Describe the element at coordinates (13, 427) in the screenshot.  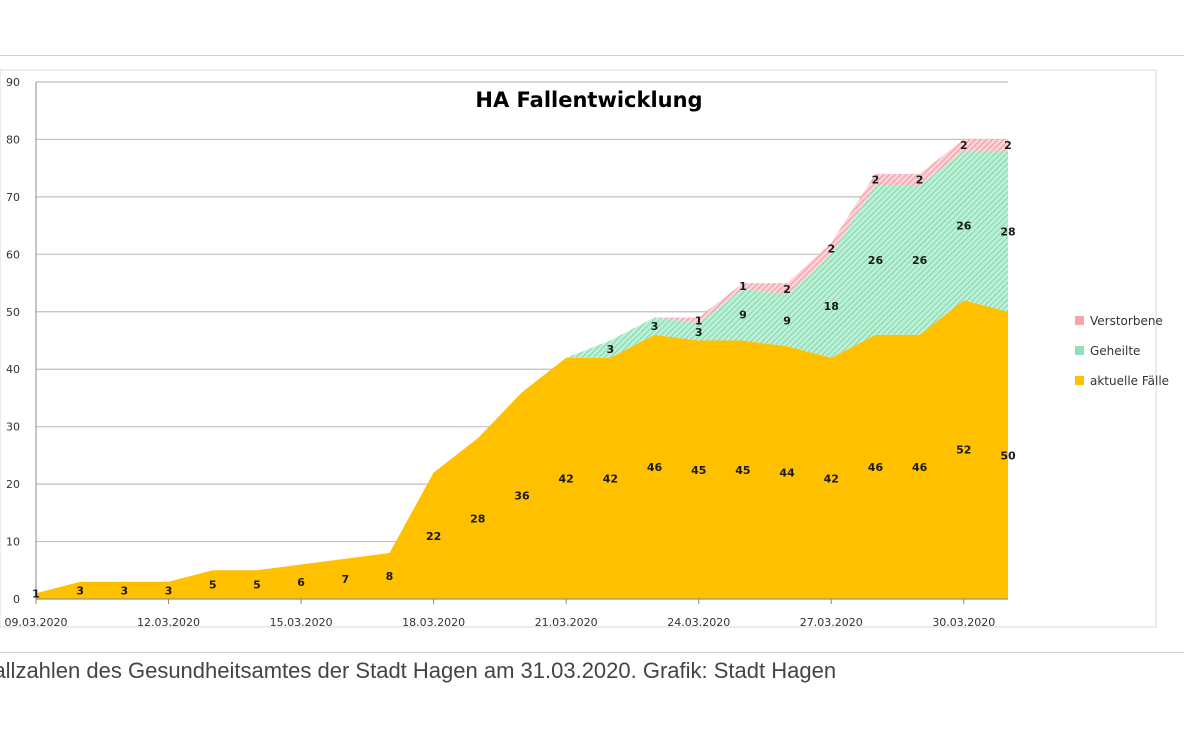
I see `y-tick-label: 30` at that location.